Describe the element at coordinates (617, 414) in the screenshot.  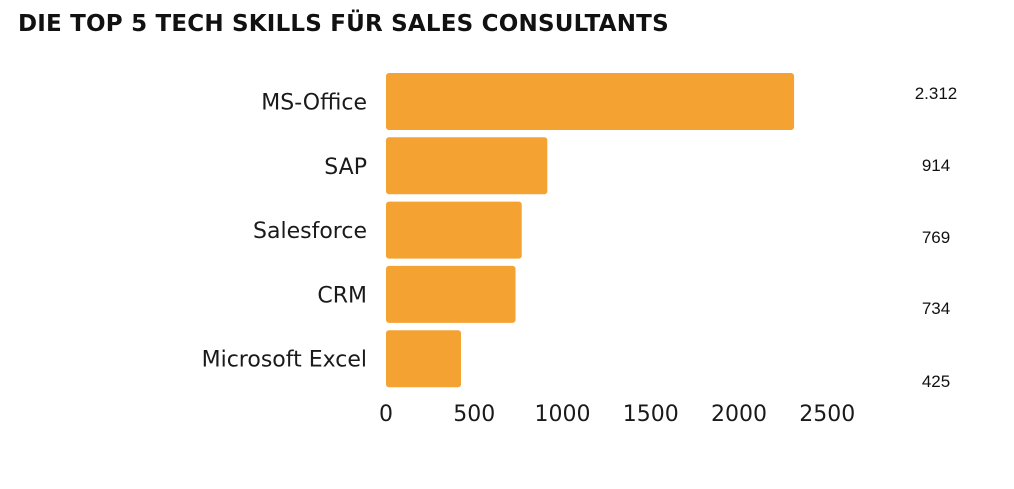
I see `x-axis-ticks: 0 500 1000 1500 2000 2500` at that location.